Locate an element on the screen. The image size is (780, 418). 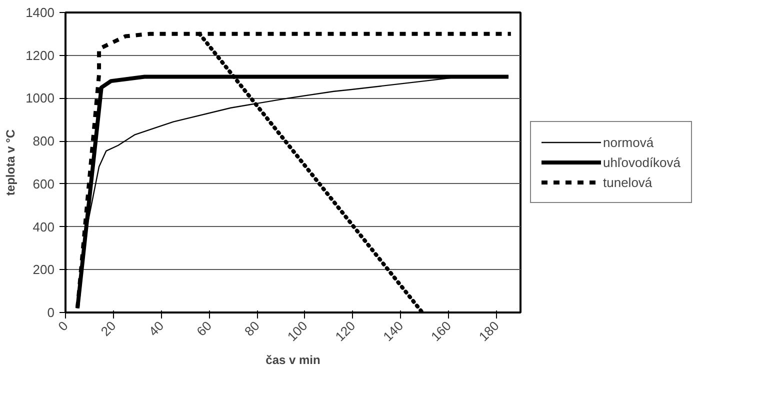
x-tick-label: 80 is located at coordinates (252, 329).